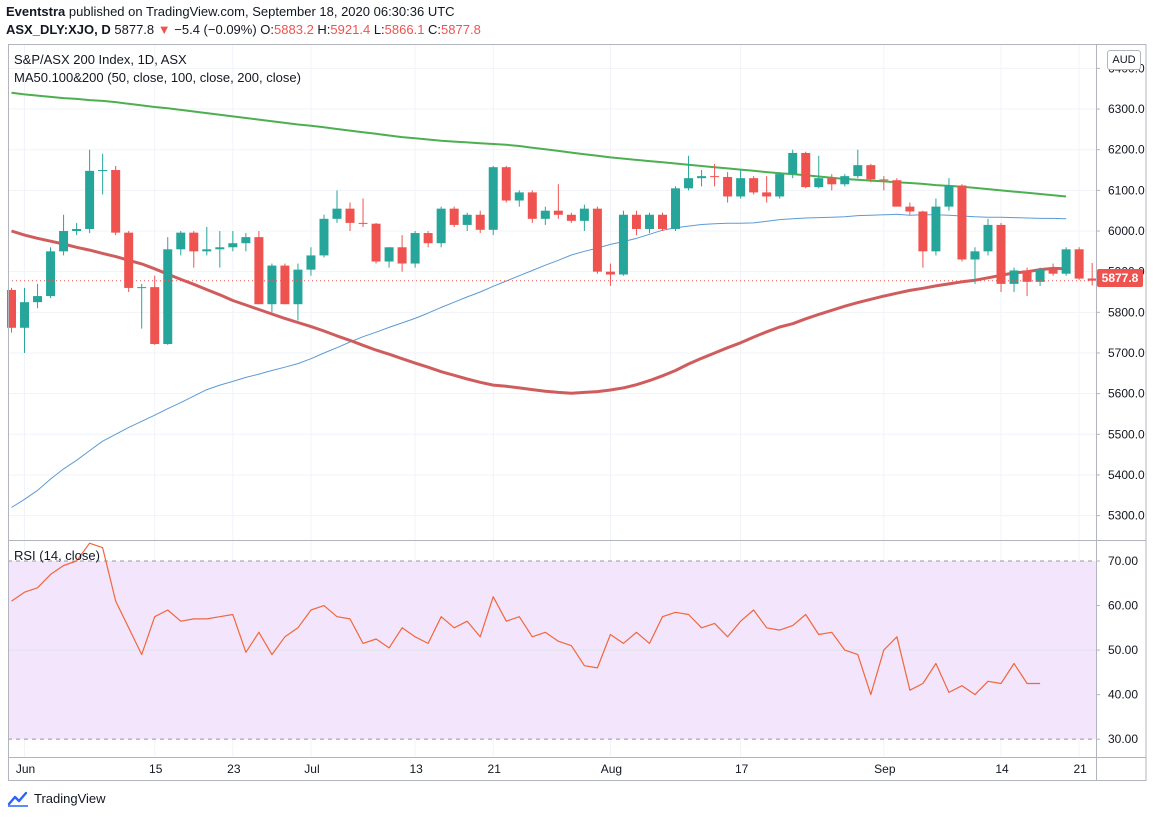 This screenshot has width=1158, height=818. What do you see at coordinates (1126, 516) in the screenshot?
I see `price-tick-label: 5300.0` at bounding box center [1126, 516].